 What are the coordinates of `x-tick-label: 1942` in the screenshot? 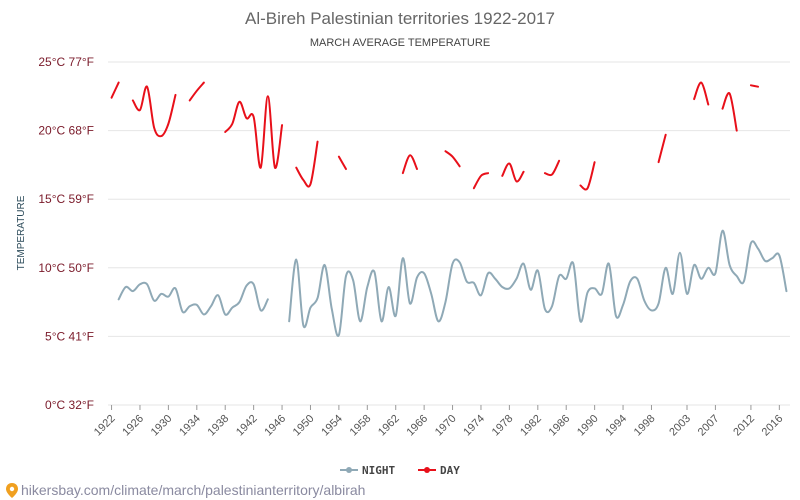 It's located at (247, 426).